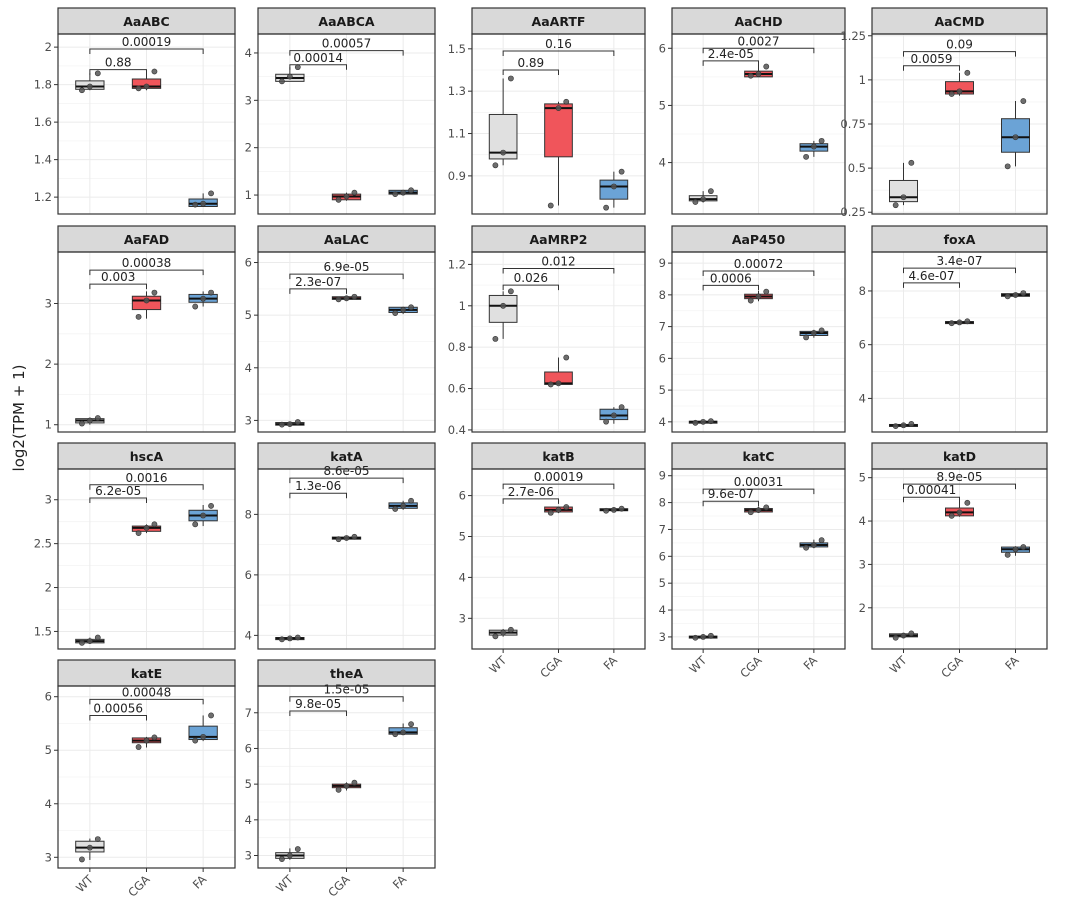 The width and height of the screenshot is (1080, 910). I want to click on y-tick-label: 1, so click(462, 306).